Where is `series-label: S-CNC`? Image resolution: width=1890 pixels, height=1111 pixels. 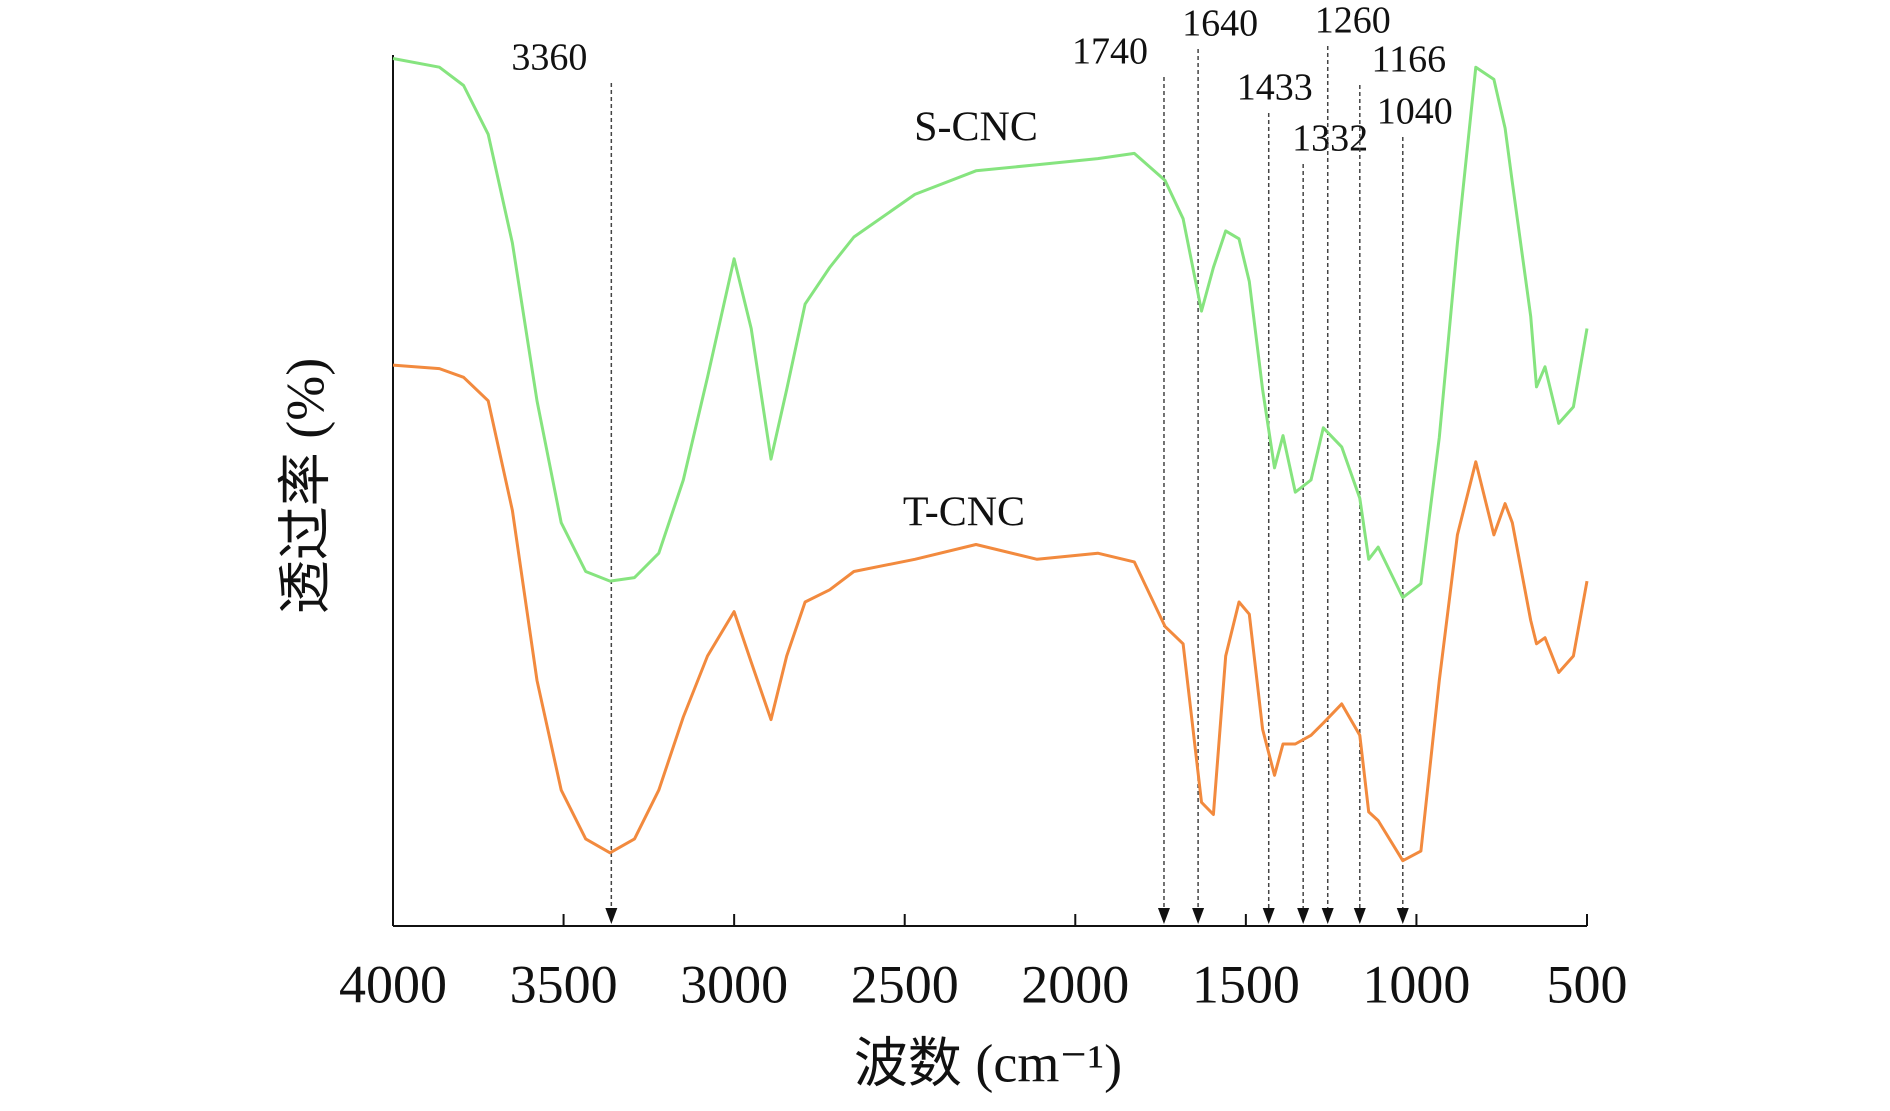
series-label: S-CNC is located at coordinates (976, 128).